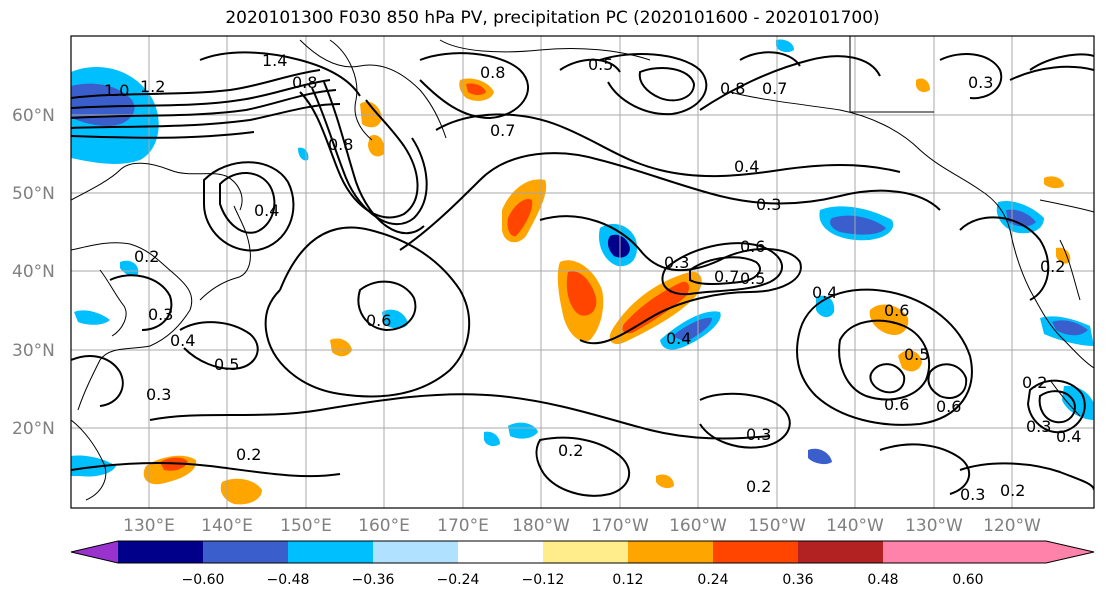 The image size is (1105, 601). Describe the element at coordinates (373, 580) in the screenshot. I see `colorbar-label: −0.36` at that location.